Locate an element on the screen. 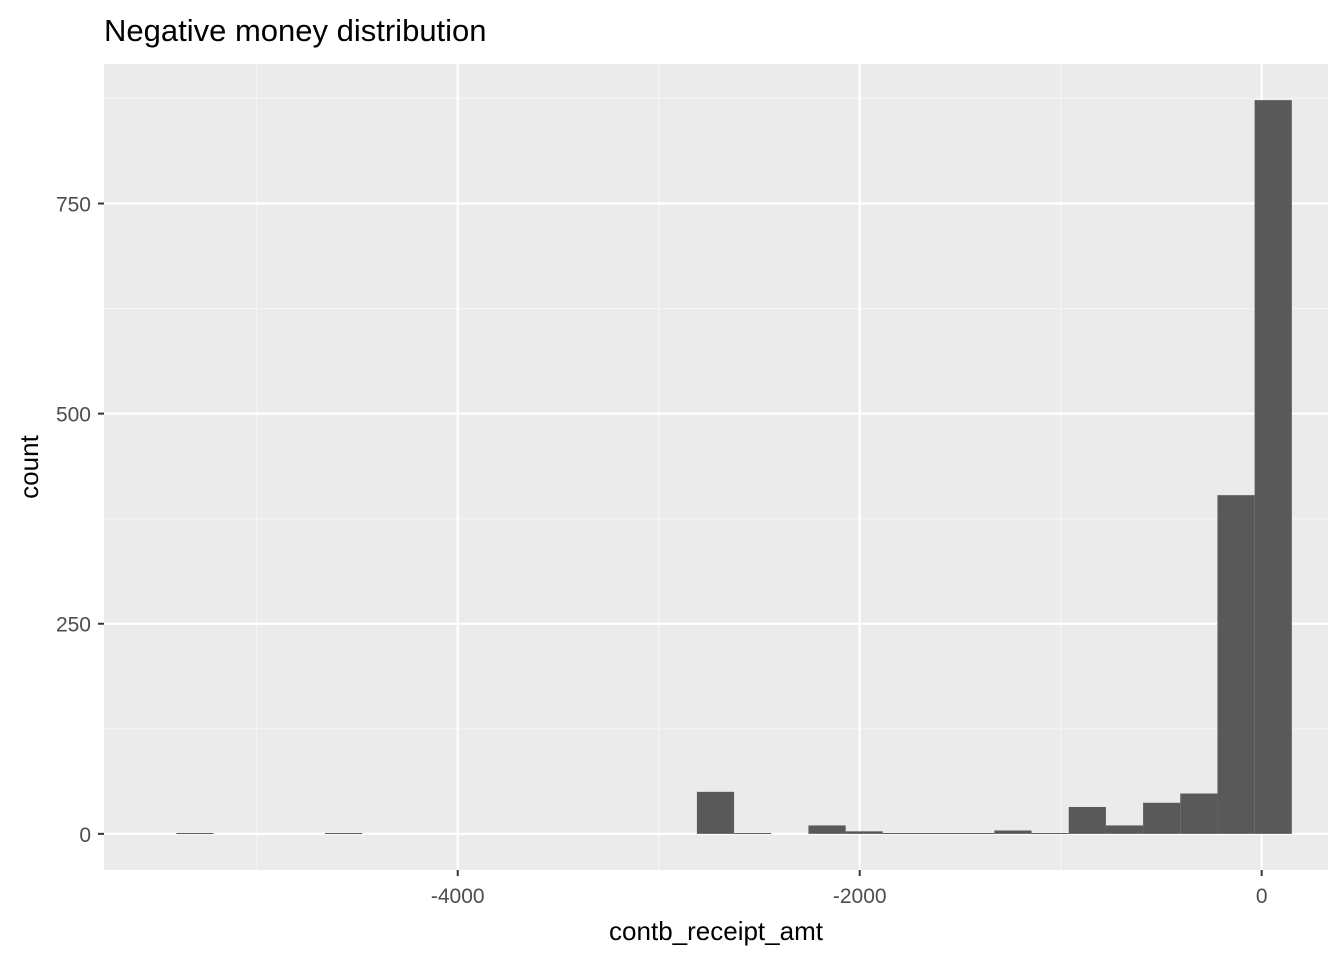  x-tick-label: -2000 is located at coordinates (860, 896).